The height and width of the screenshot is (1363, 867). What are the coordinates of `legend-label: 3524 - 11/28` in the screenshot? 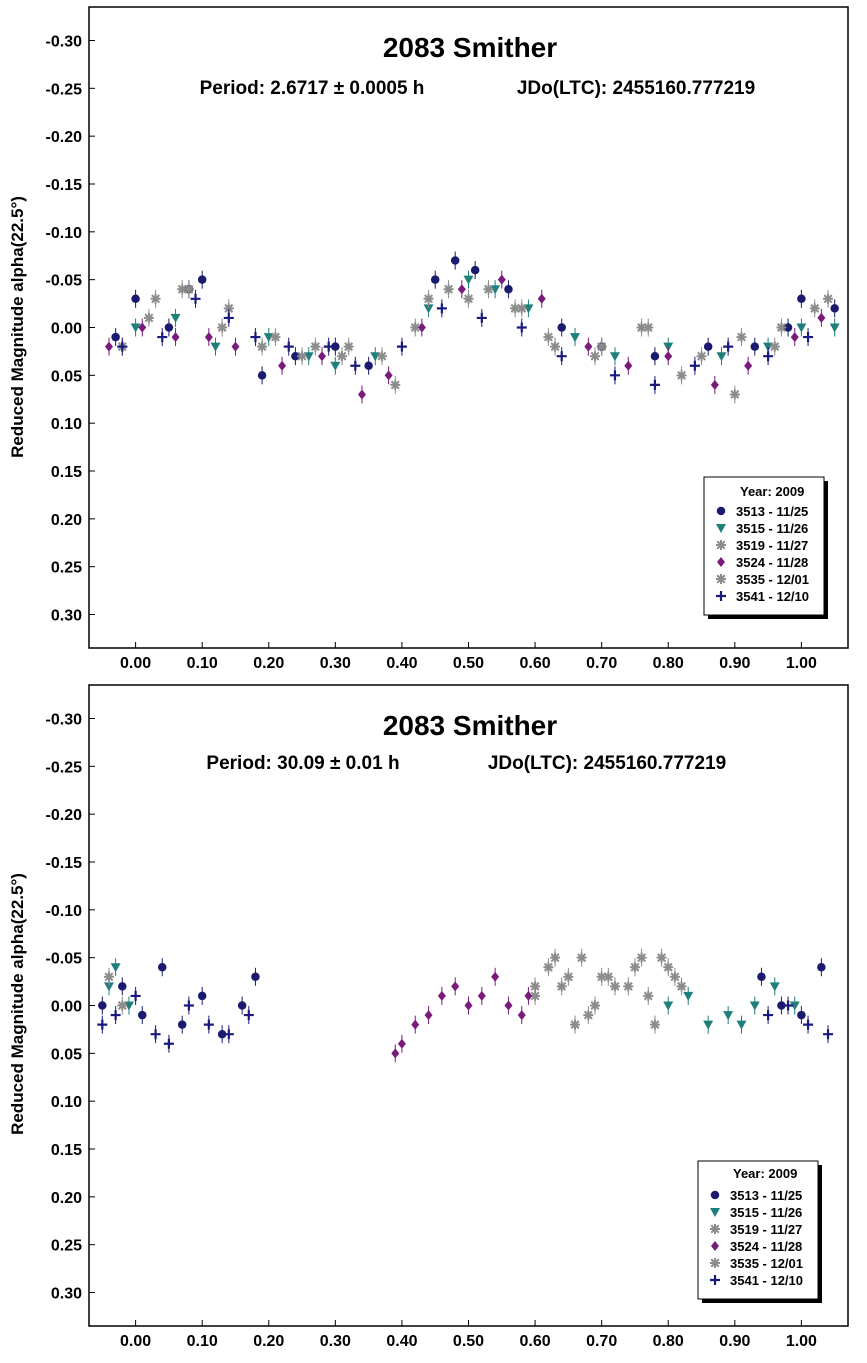 It's located at (772, 562).